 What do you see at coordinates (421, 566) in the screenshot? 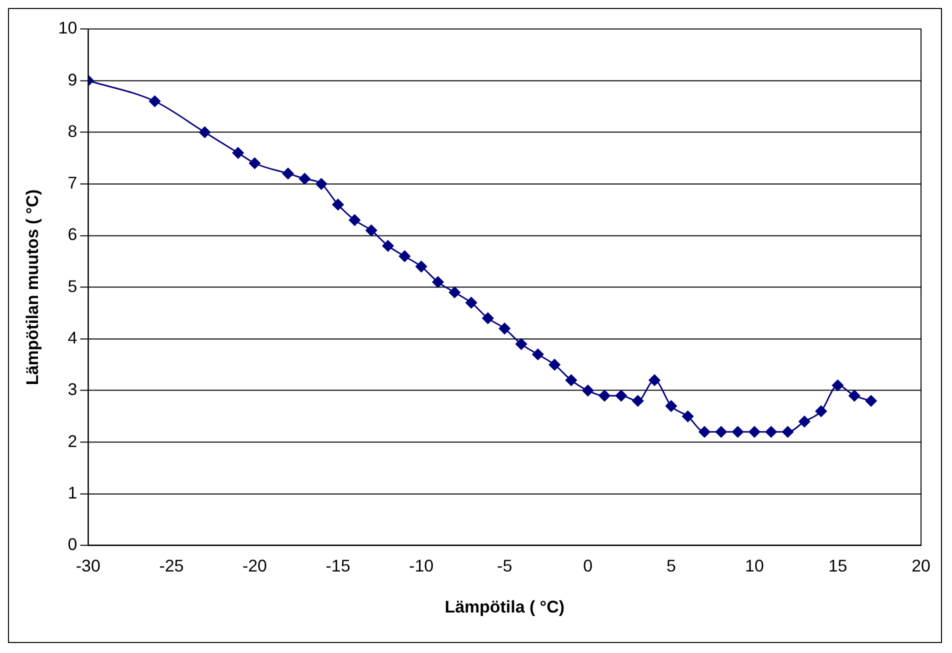
I see `x-tick-label: -10` at bounding box center [421, 566].